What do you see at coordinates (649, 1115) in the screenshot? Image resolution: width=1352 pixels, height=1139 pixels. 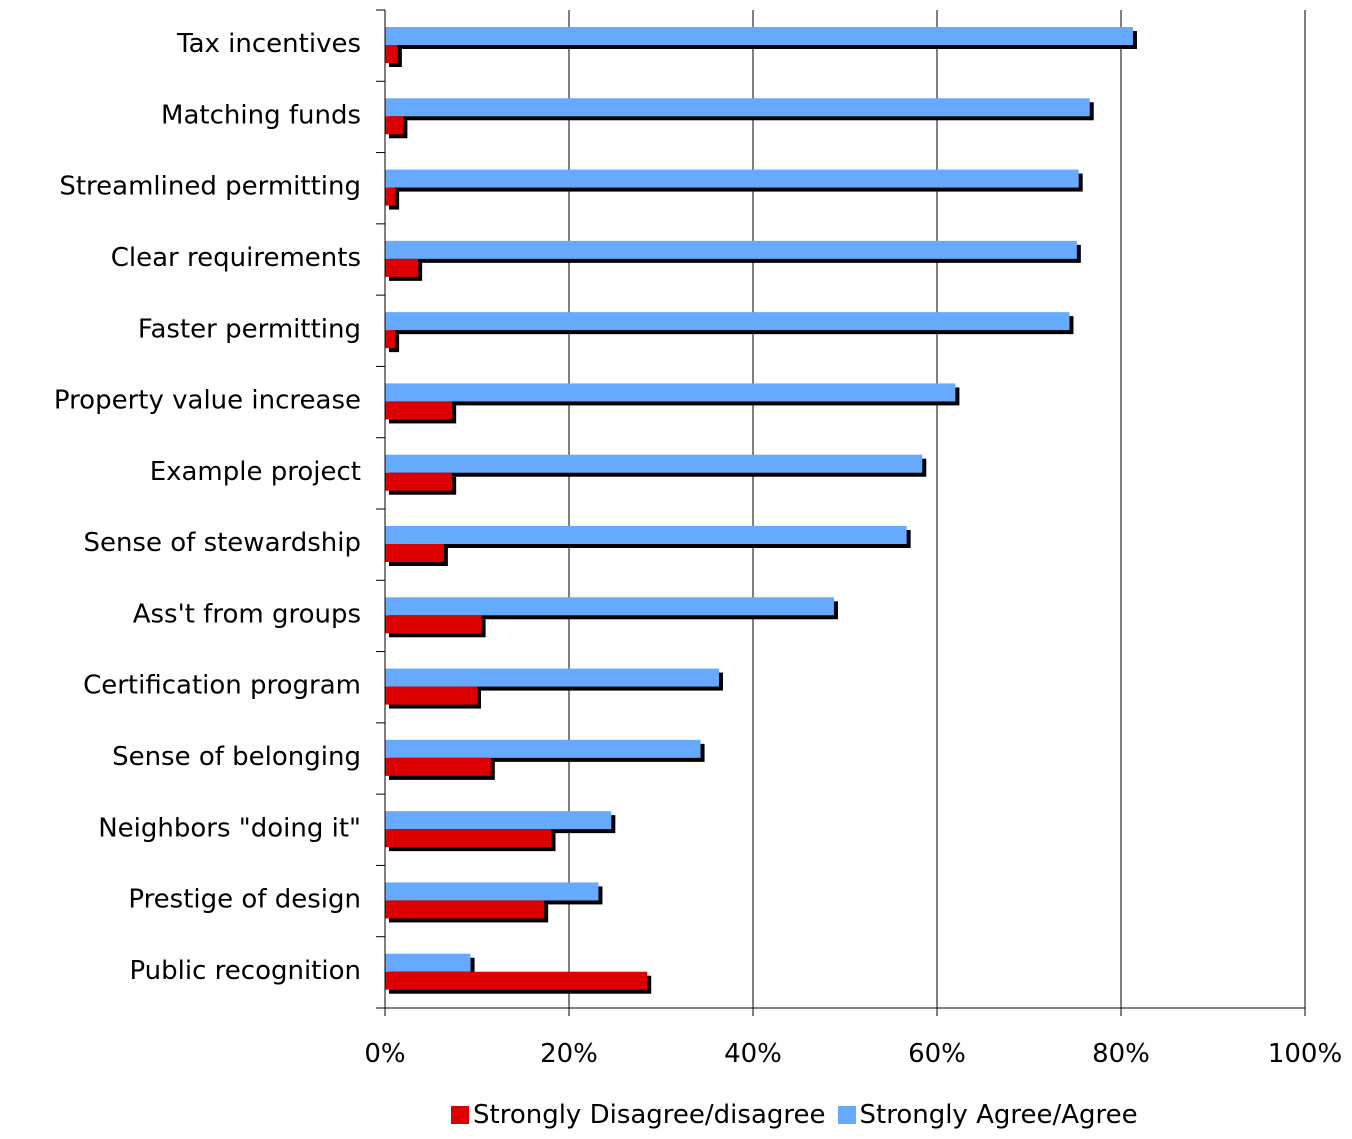 I see `legend-label-disagree: Strongly Disagree/disagree` at bounding box center [649, 1115].